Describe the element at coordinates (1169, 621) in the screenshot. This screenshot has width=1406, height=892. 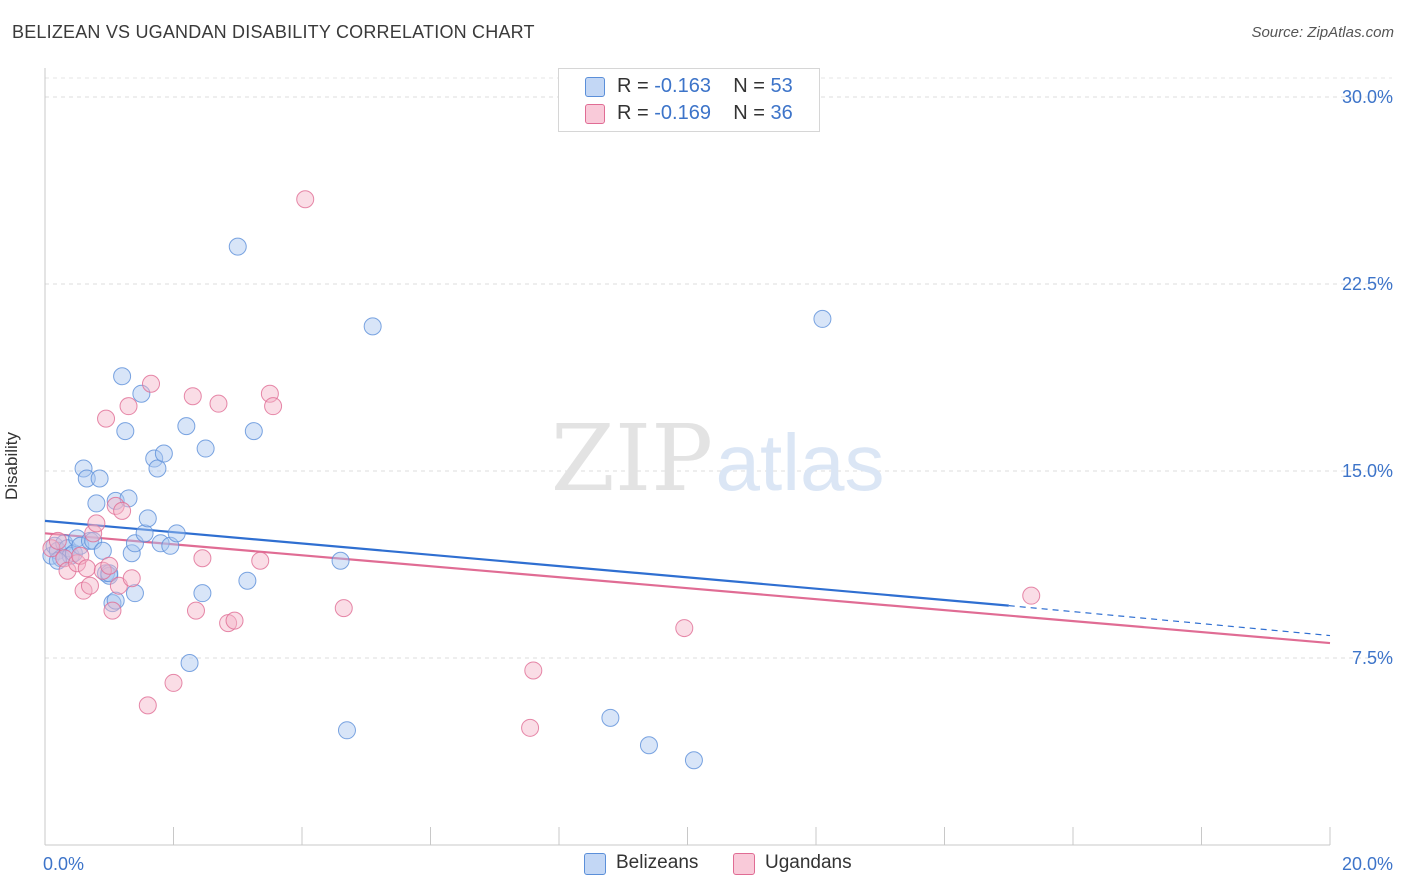
I see `belizeans-trend-extension` at that location.